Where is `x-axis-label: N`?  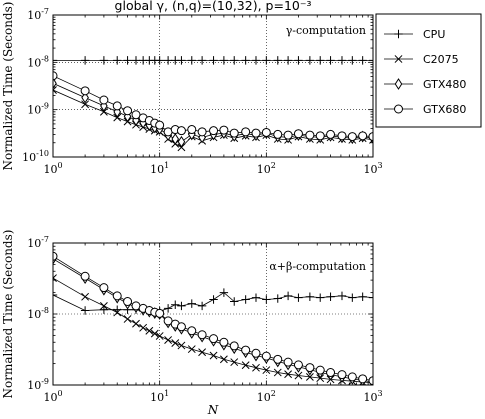 x-axis-label: N is located at coordinates (213, 410).